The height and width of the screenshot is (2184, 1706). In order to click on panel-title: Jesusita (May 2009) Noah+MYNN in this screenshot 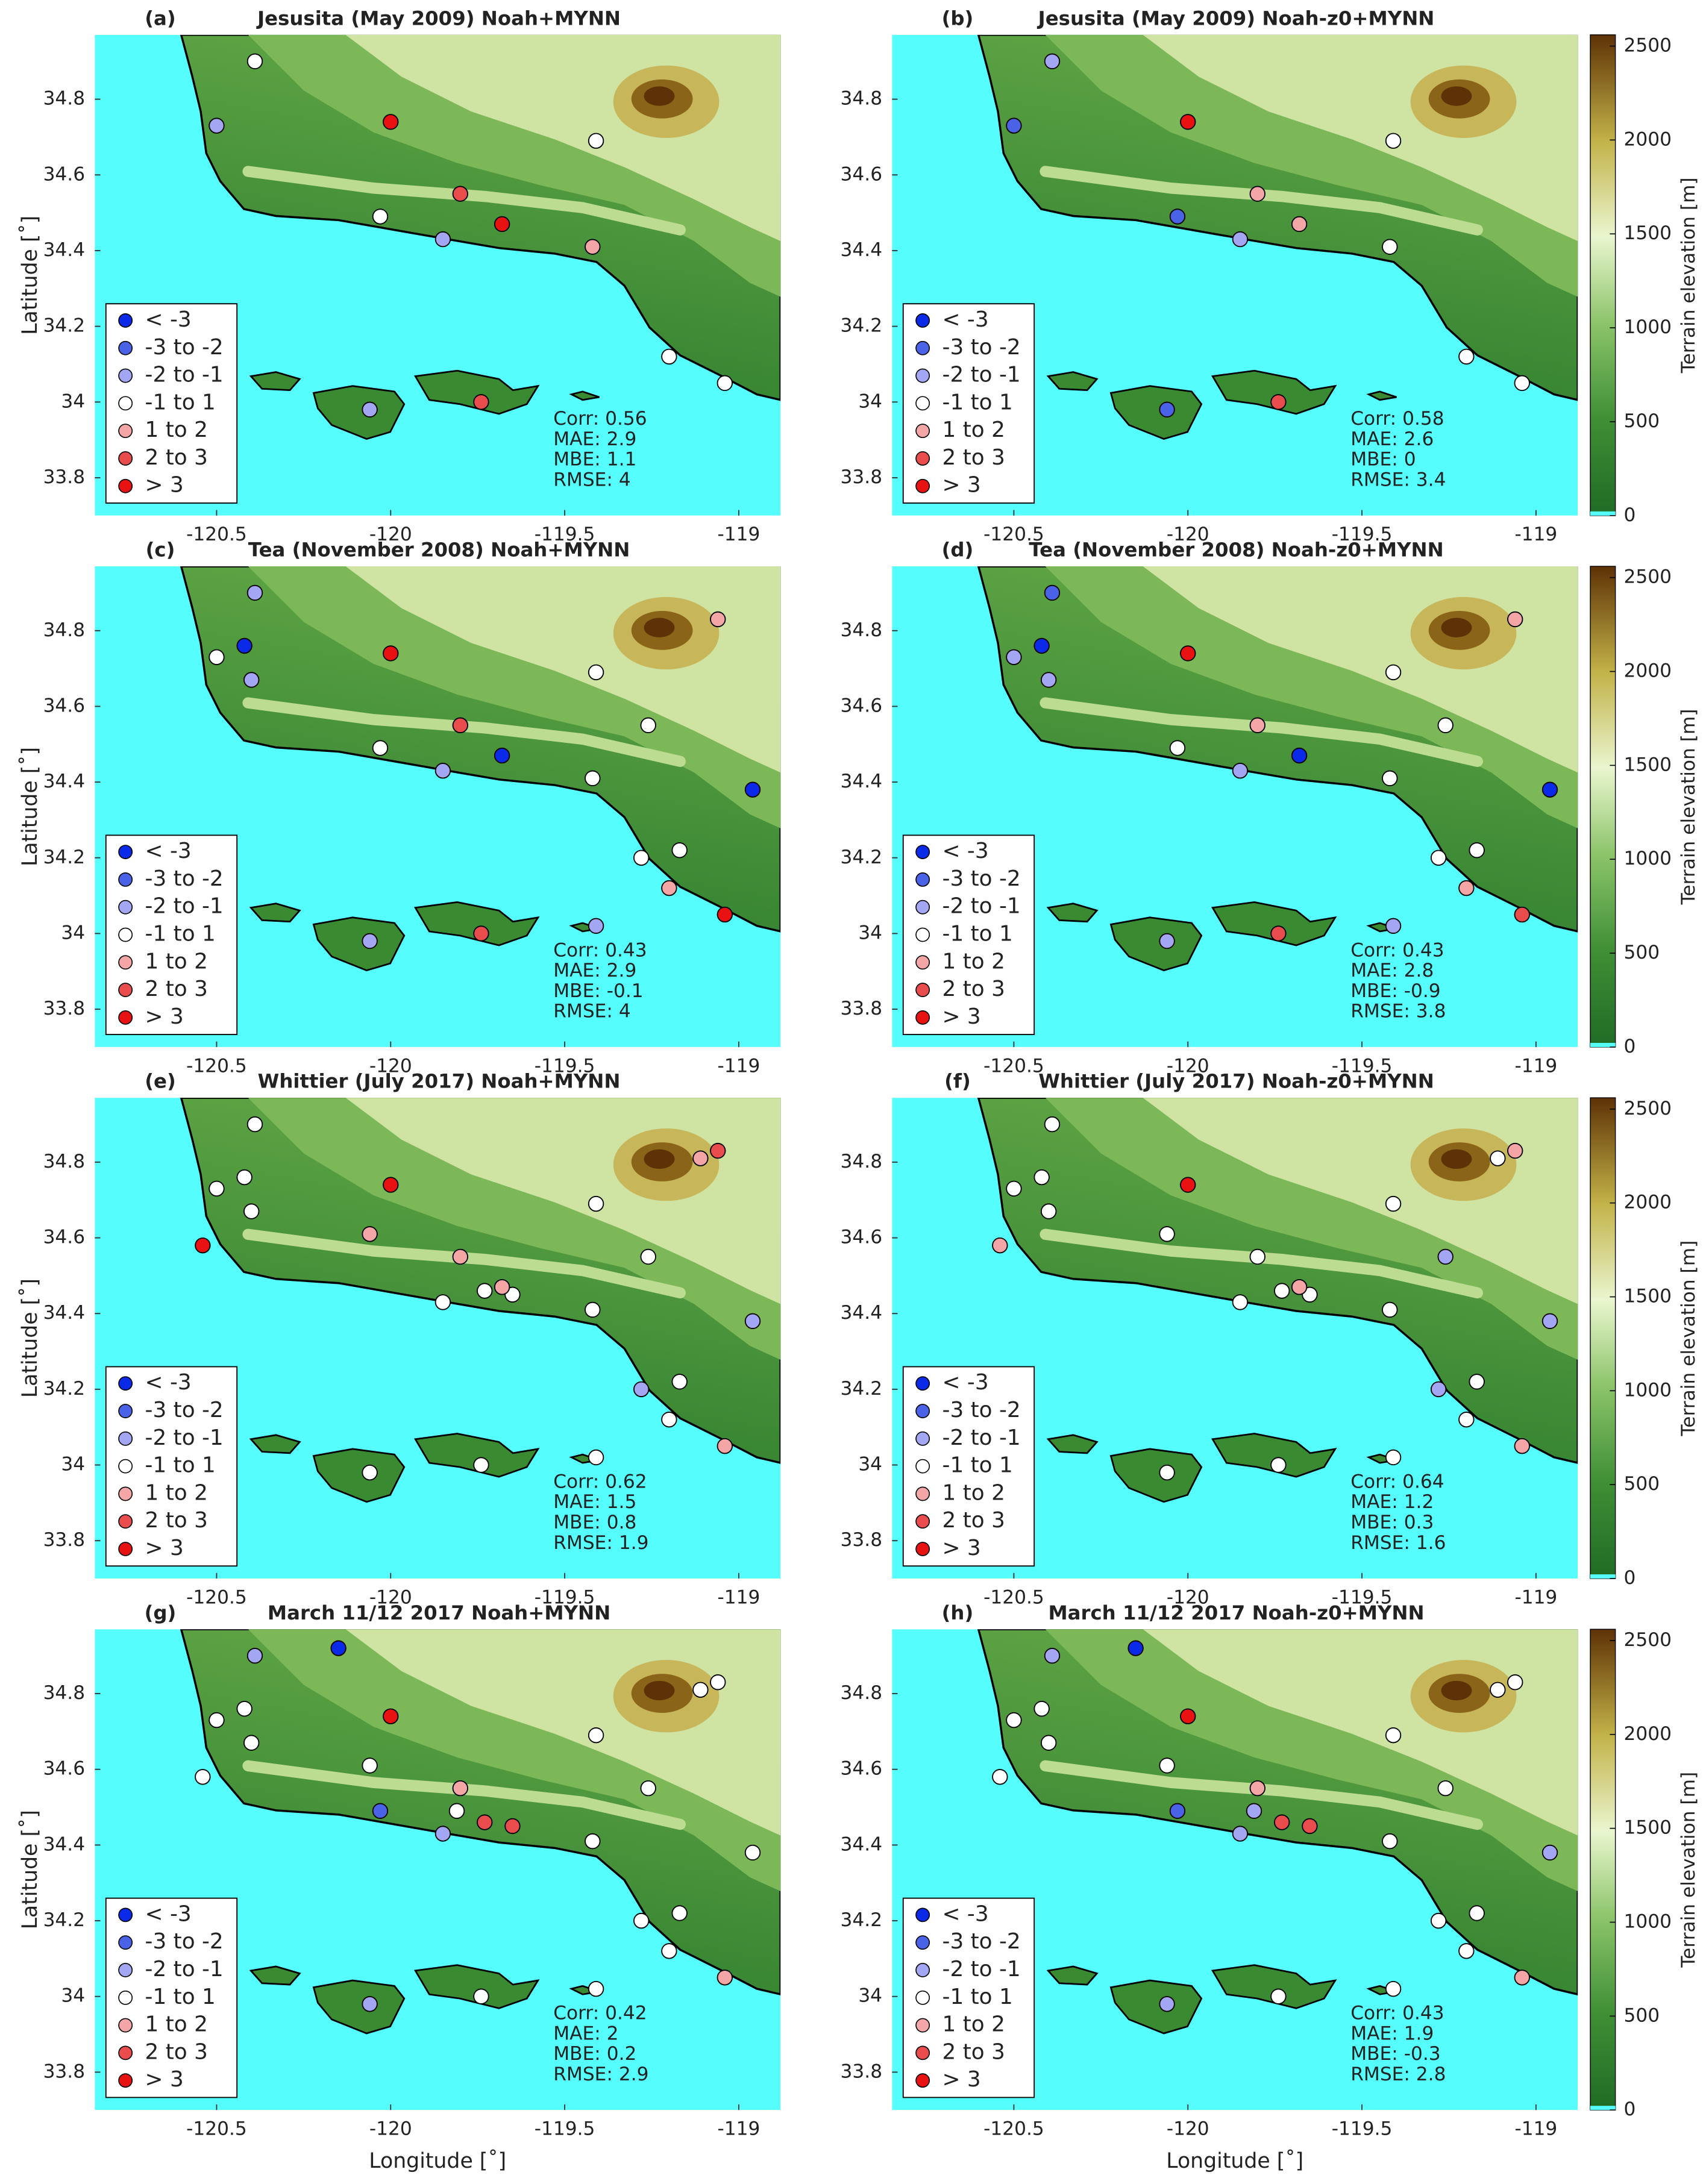, I will do `click(439, 18)`.